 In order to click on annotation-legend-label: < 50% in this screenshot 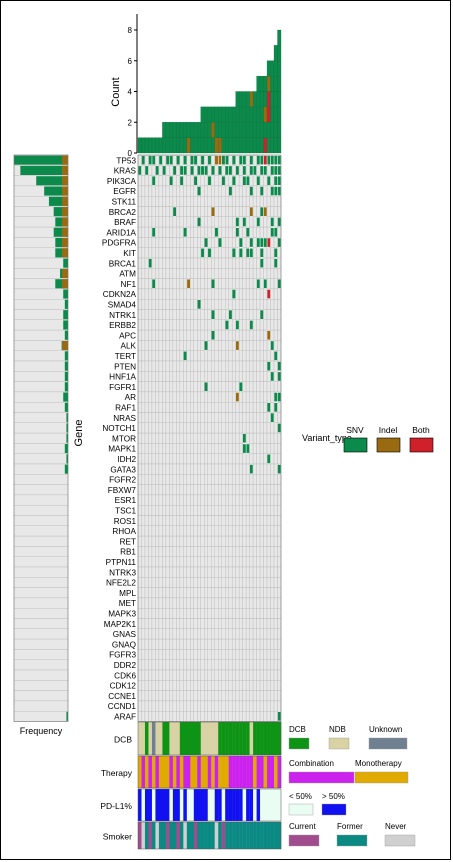, I will do `click(300, 796)`.